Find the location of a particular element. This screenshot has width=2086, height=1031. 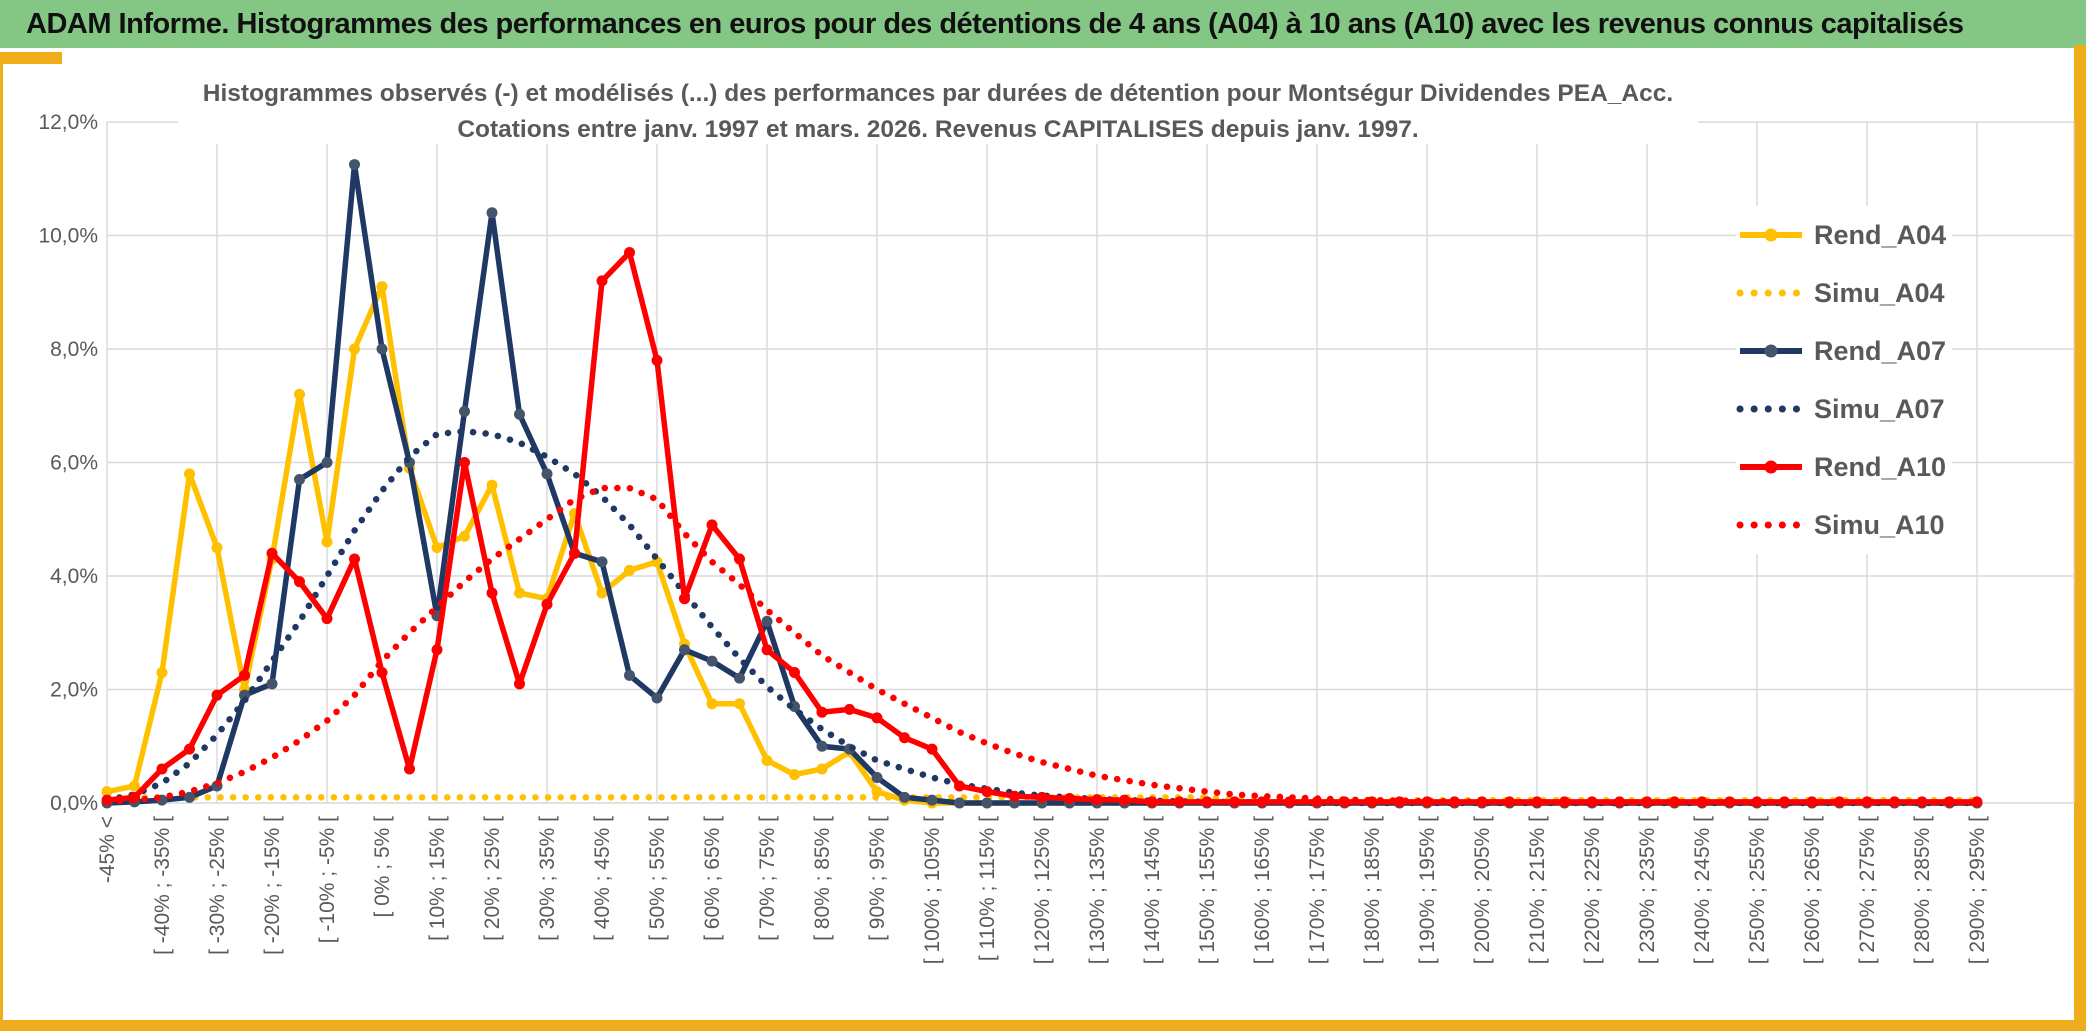

legend-label: Rend_A10 is located at coordinates (1880, 466).